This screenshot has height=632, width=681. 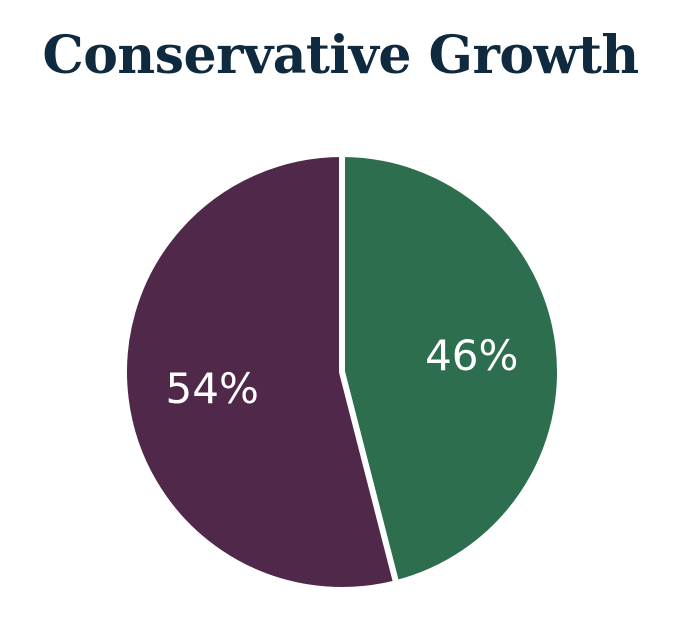 I want to click on slice-label-46: 46%, so click(x=471, y=355).